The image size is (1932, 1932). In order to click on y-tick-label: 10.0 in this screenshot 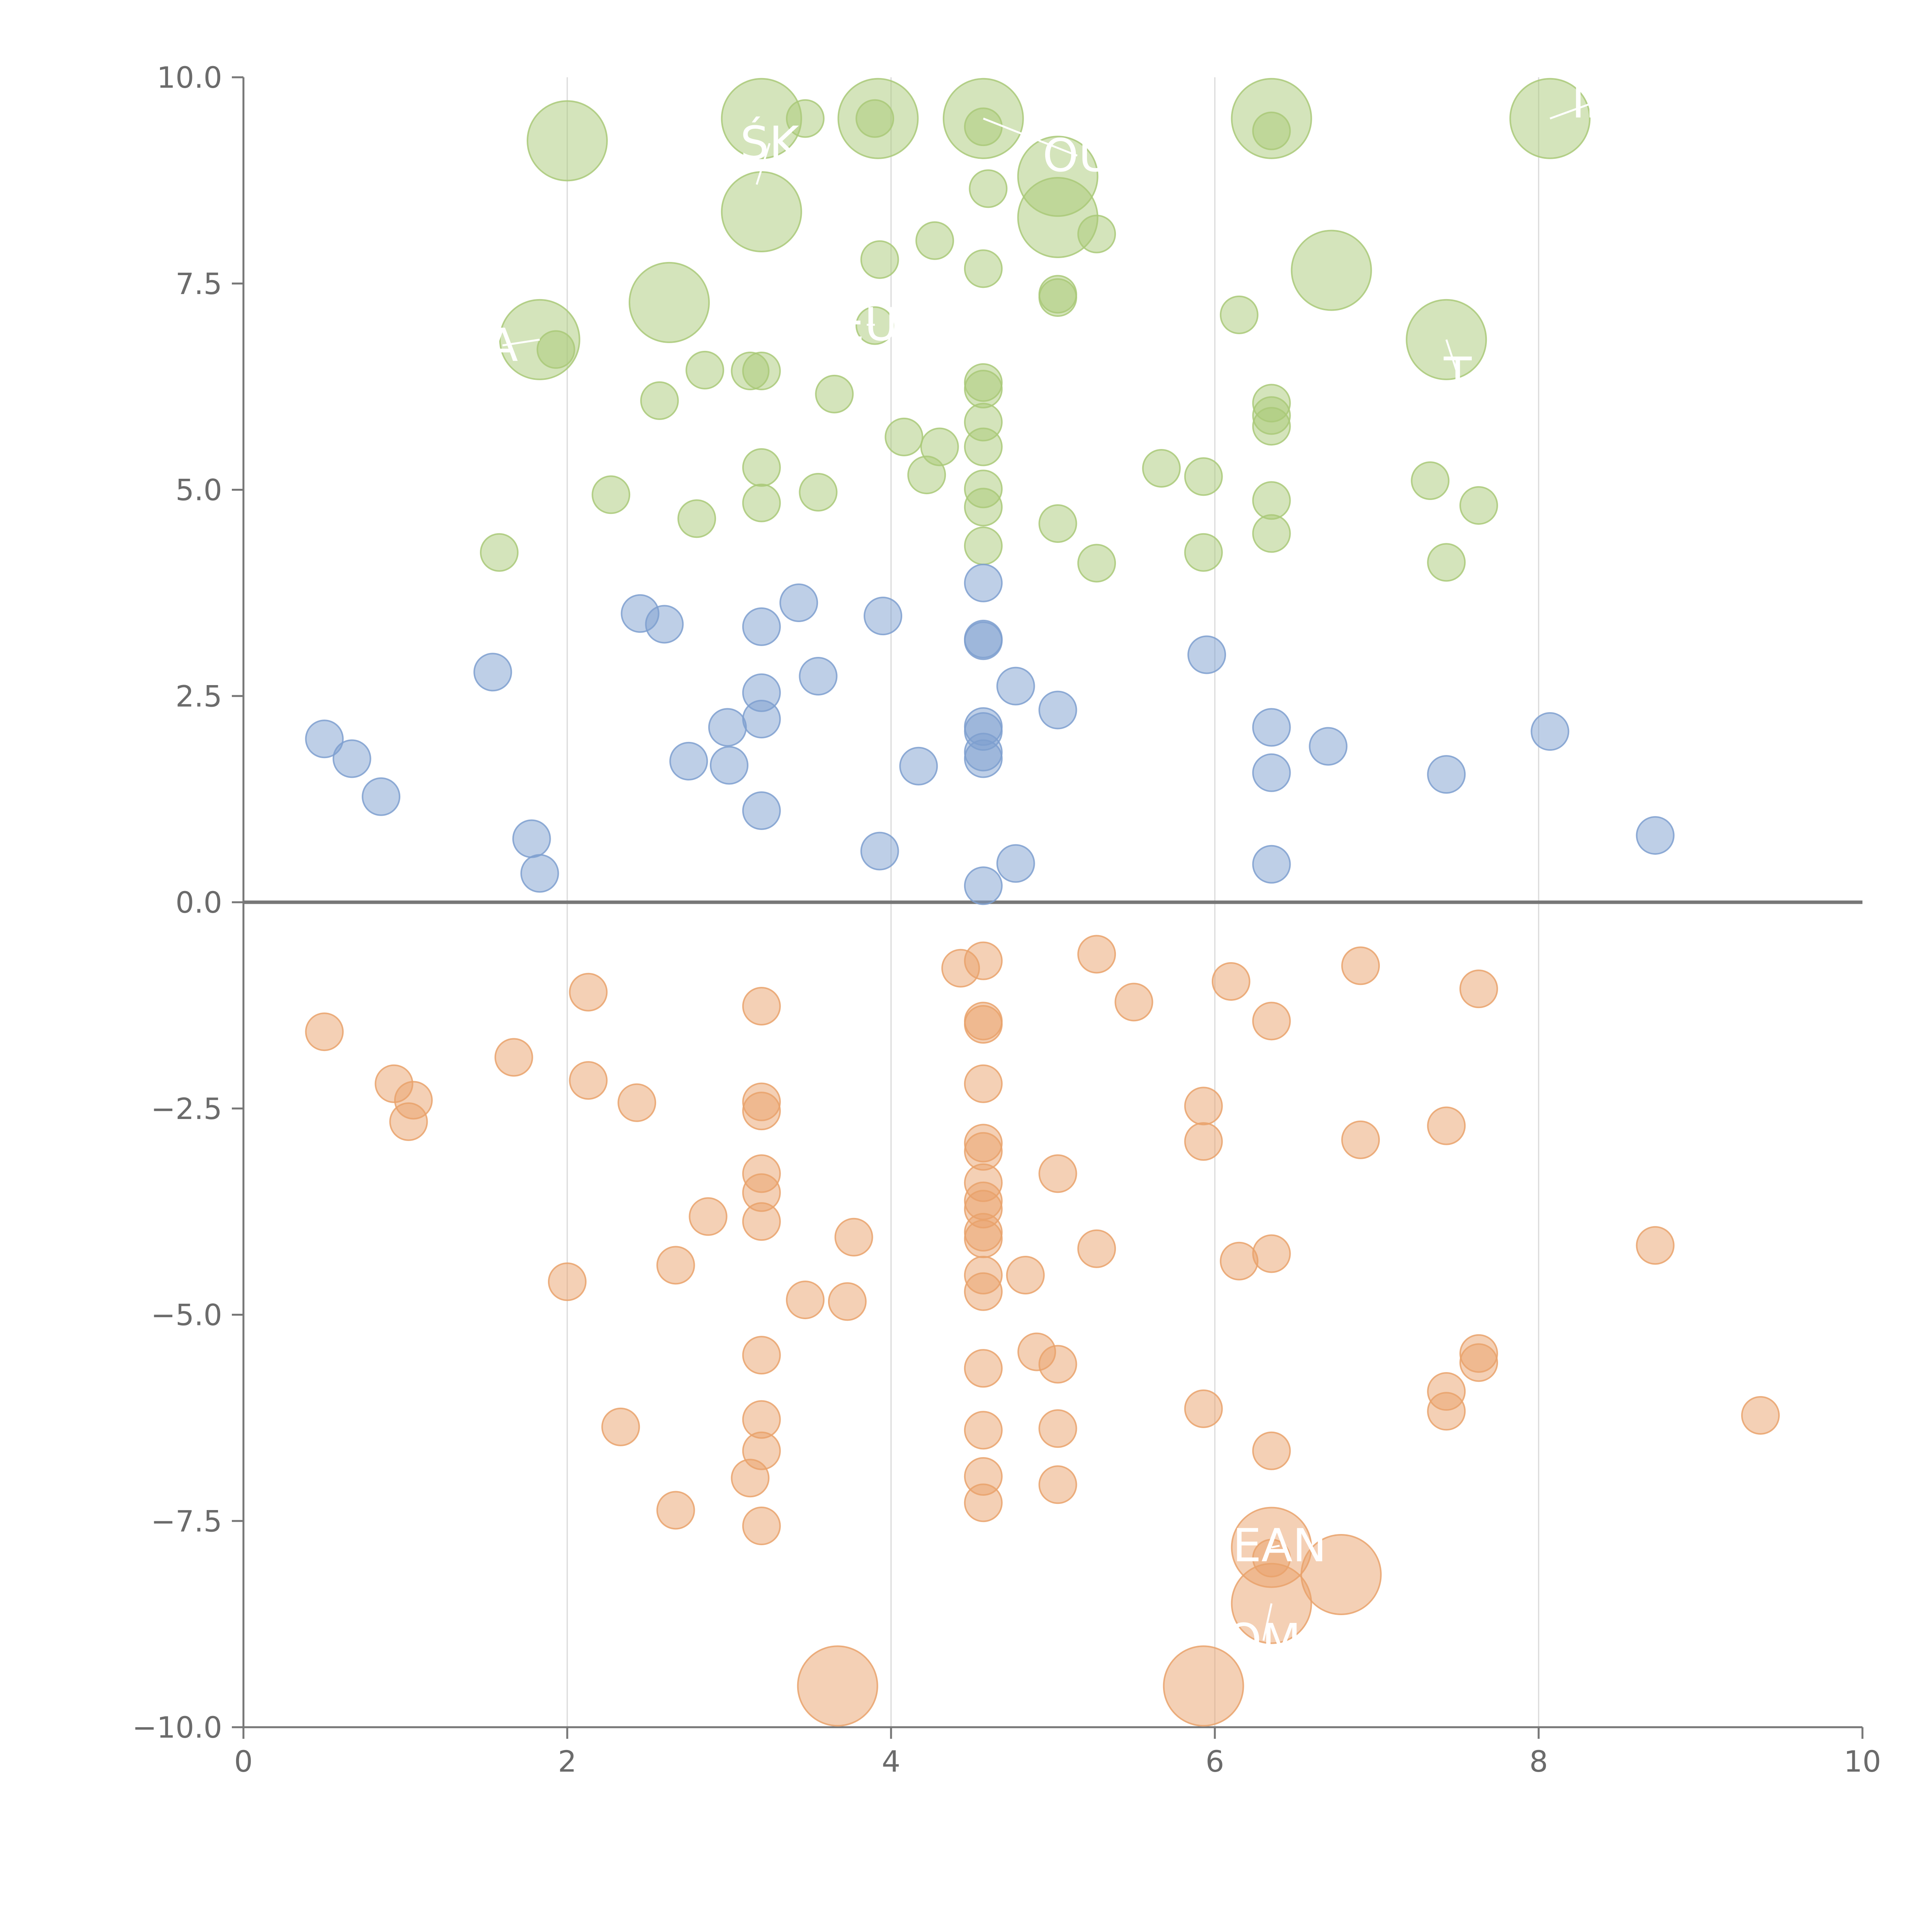, I will do `click(190, 78)`.